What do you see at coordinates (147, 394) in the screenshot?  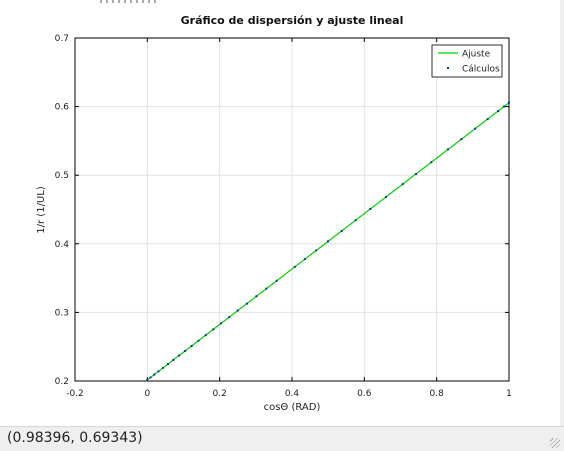 I see `x-tick-label: 0` at bounding box center [147, 394].